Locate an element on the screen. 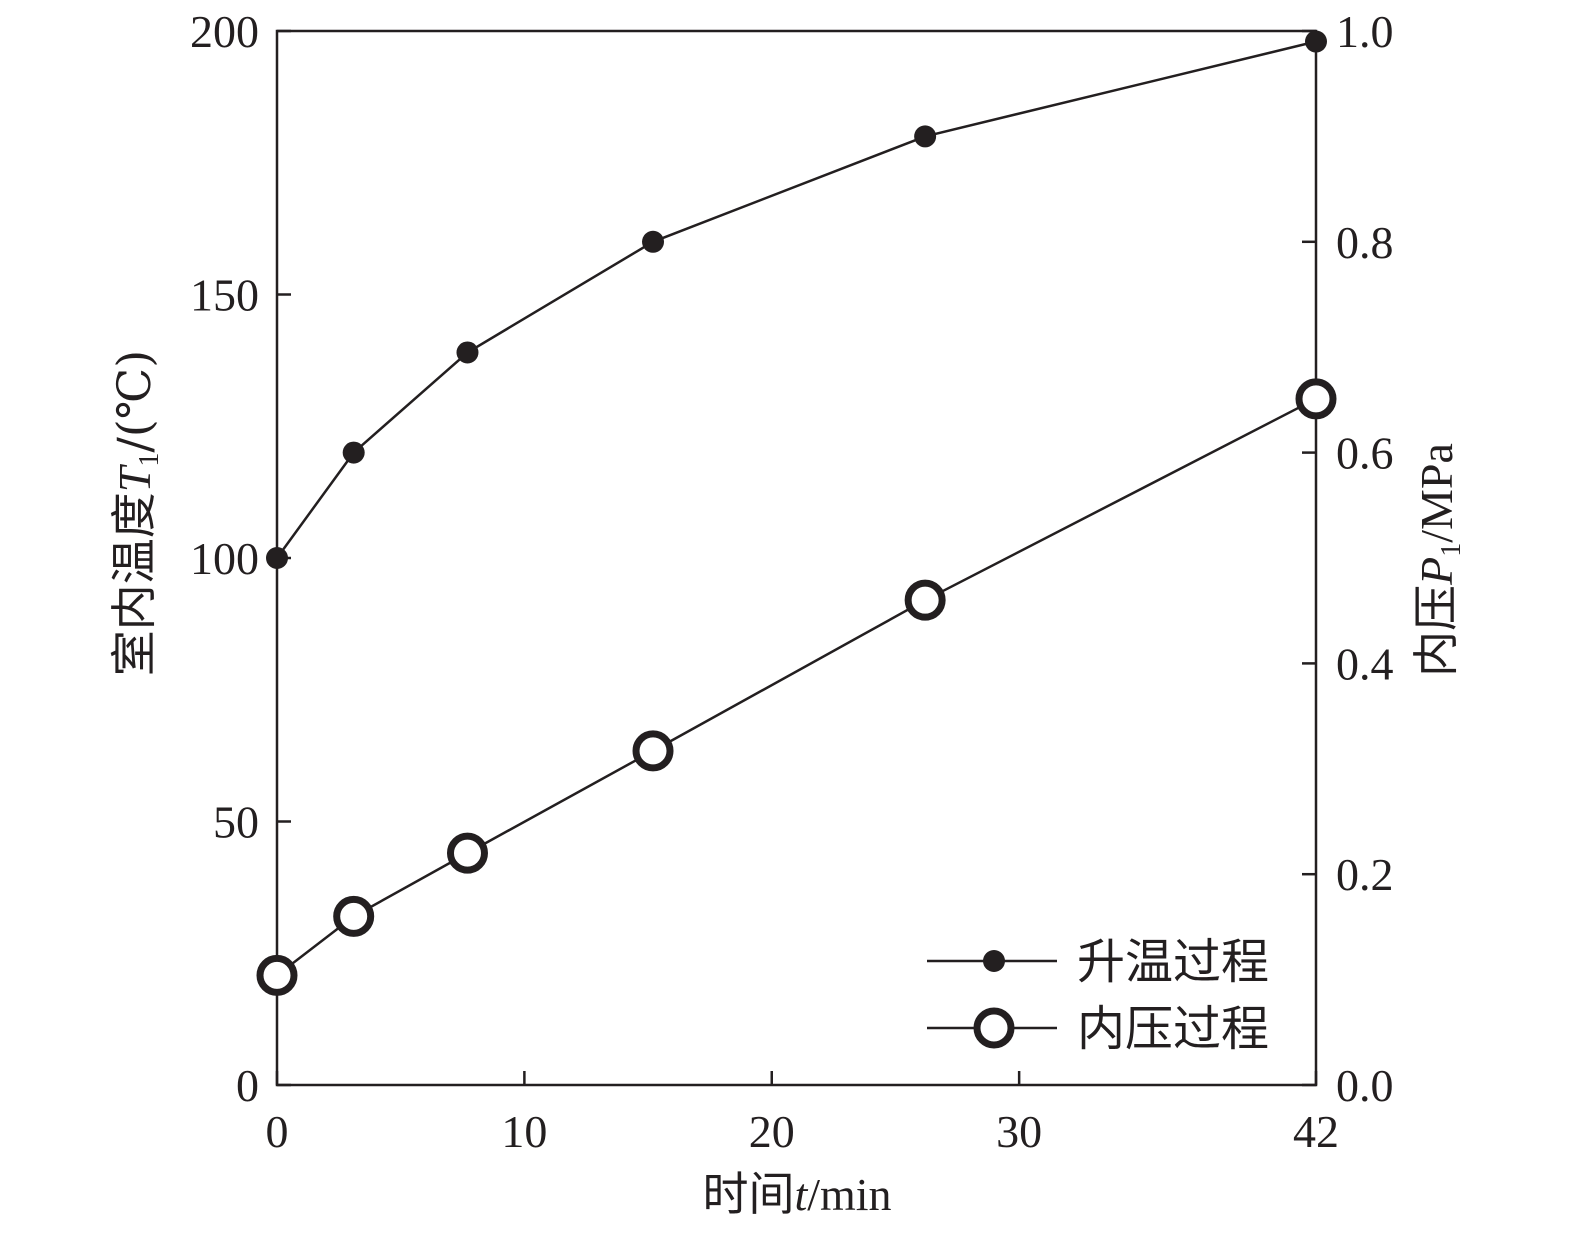  y-left-tick-label: 200 is located at coordinates (224, 31).